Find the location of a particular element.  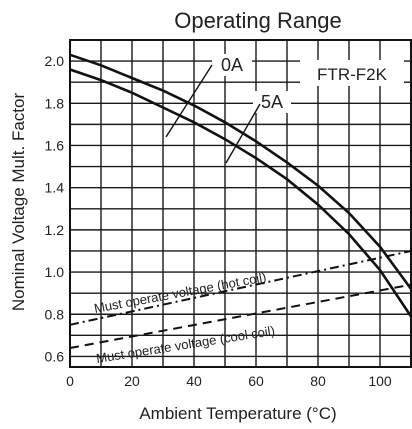

series-5a-label-bg is located at coordinates (272, 102).